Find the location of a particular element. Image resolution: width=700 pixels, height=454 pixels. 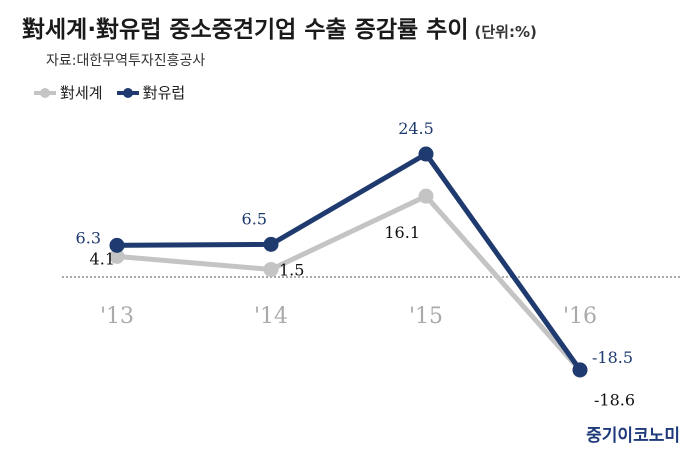

data-label-world: 16.1 is located at coordinates (402, 232).